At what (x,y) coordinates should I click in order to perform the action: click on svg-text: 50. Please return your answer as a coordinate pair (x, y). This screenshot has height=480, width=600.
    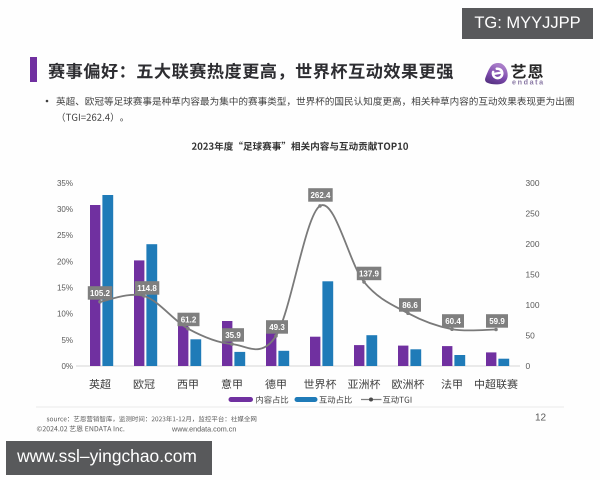
    Looking at the image, I should click on (531, 335).